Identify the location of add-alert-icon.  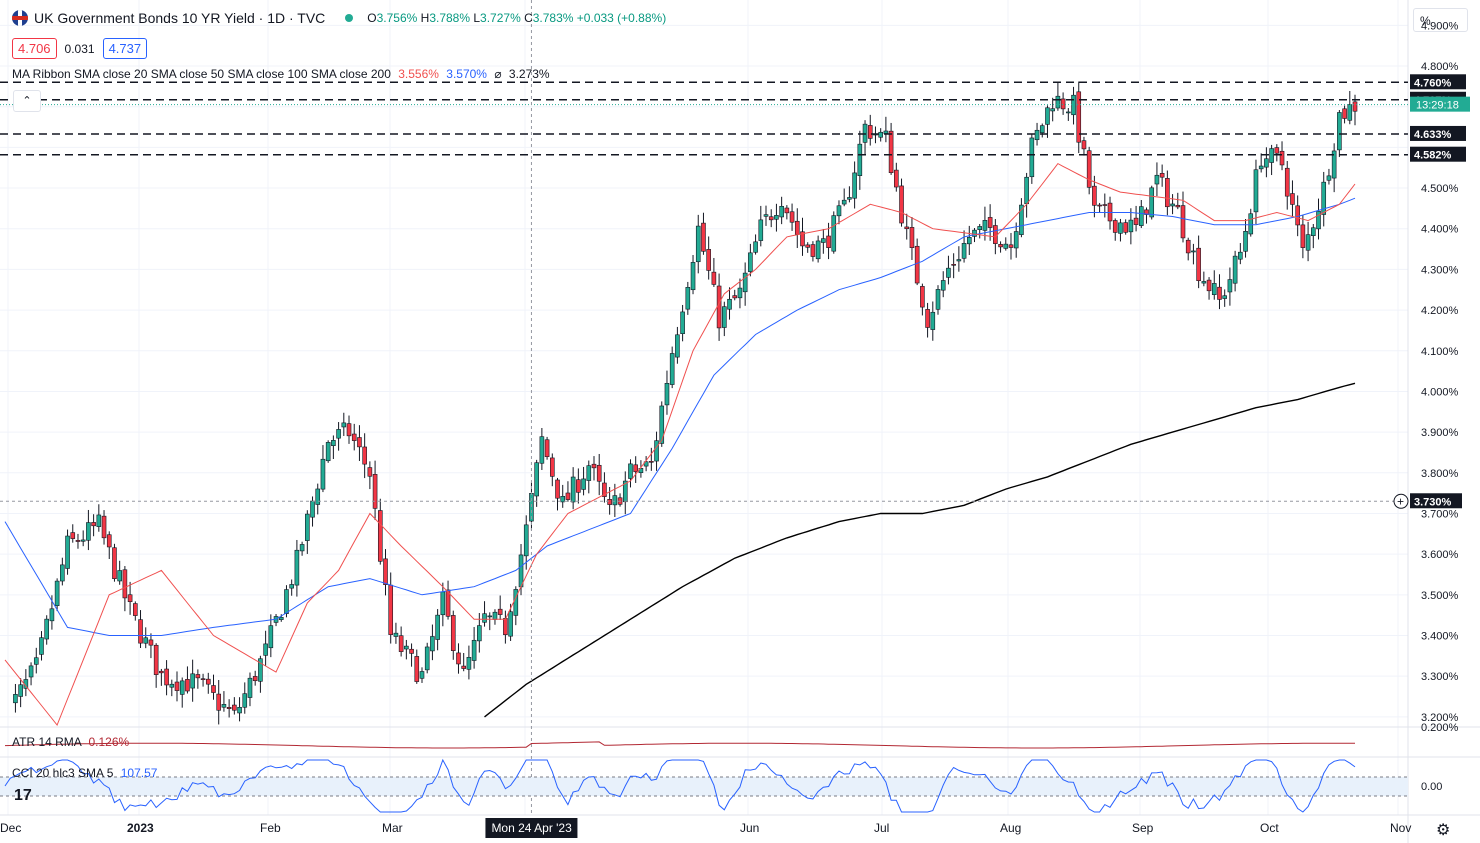
(1401, 501).